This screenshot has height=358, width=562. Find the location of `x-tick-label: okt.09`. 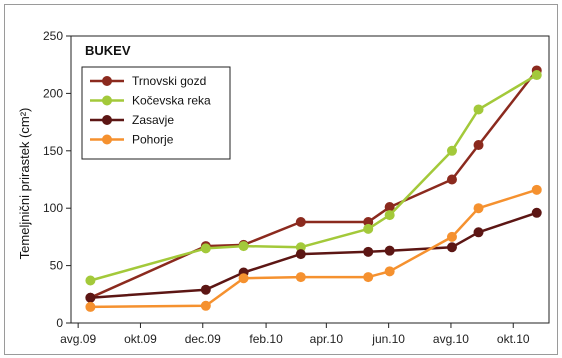

x-tick-label: okt.09 is located at coordinates (140, 339).